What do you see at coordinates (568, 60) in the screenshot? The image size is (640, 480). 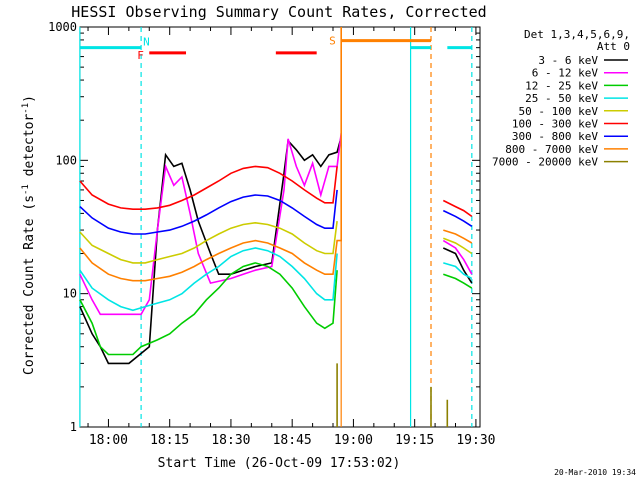 I see `legend-label: 3 - 6 keV` at bounding box center [568, 60].